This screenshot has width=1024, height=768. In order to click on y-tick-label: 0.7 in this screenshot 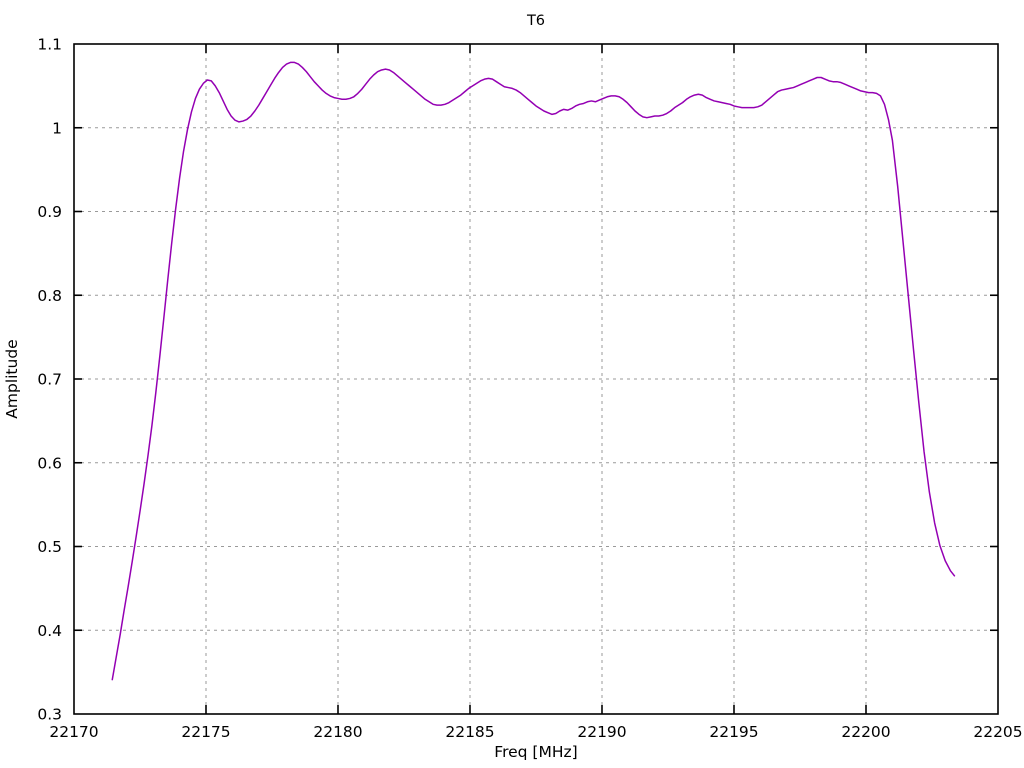, I will do `click(49, 380)`.